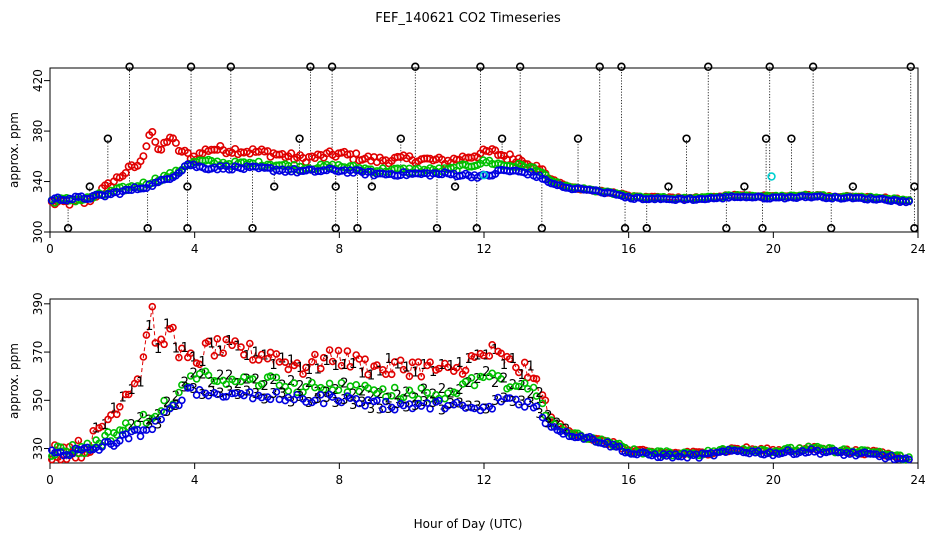 The width and height of the screenshot is (936, 540). I want to click on bottom-y-tick-label: 370, so click(38, 352).